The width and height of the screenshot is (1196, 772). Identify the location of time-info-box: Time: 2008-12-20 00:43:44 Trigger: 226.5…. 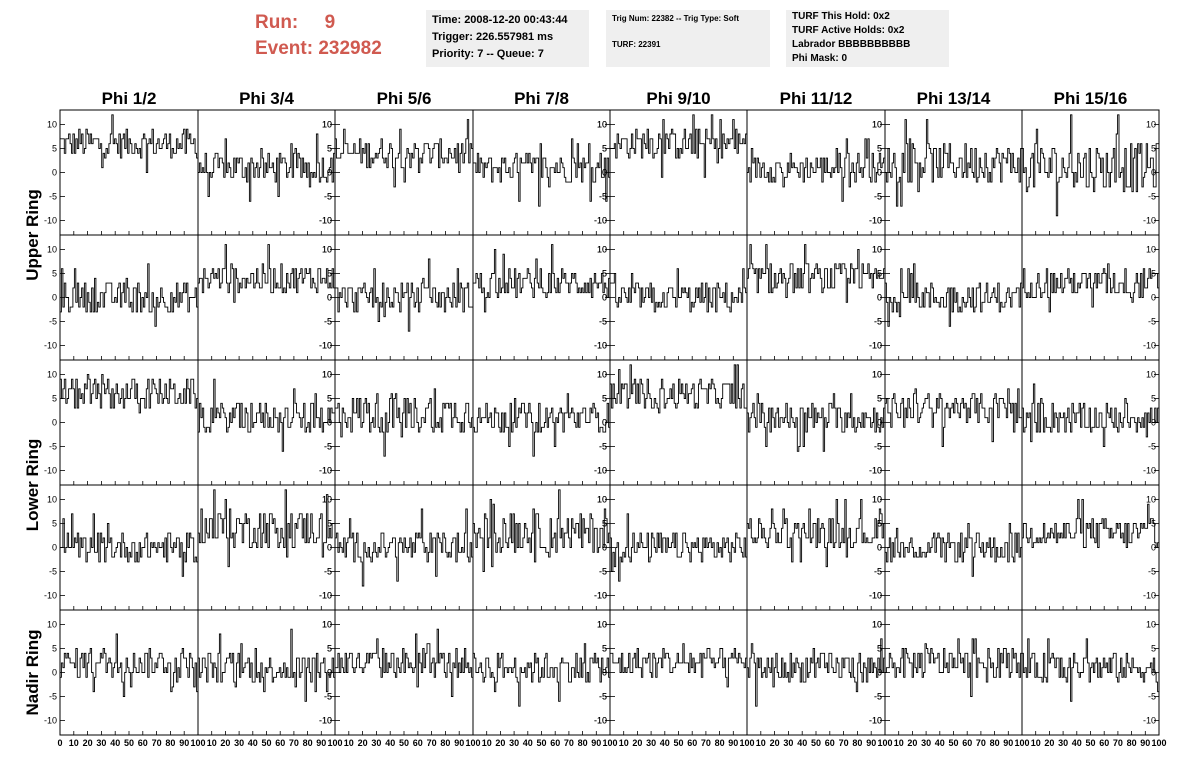
(507, 38).